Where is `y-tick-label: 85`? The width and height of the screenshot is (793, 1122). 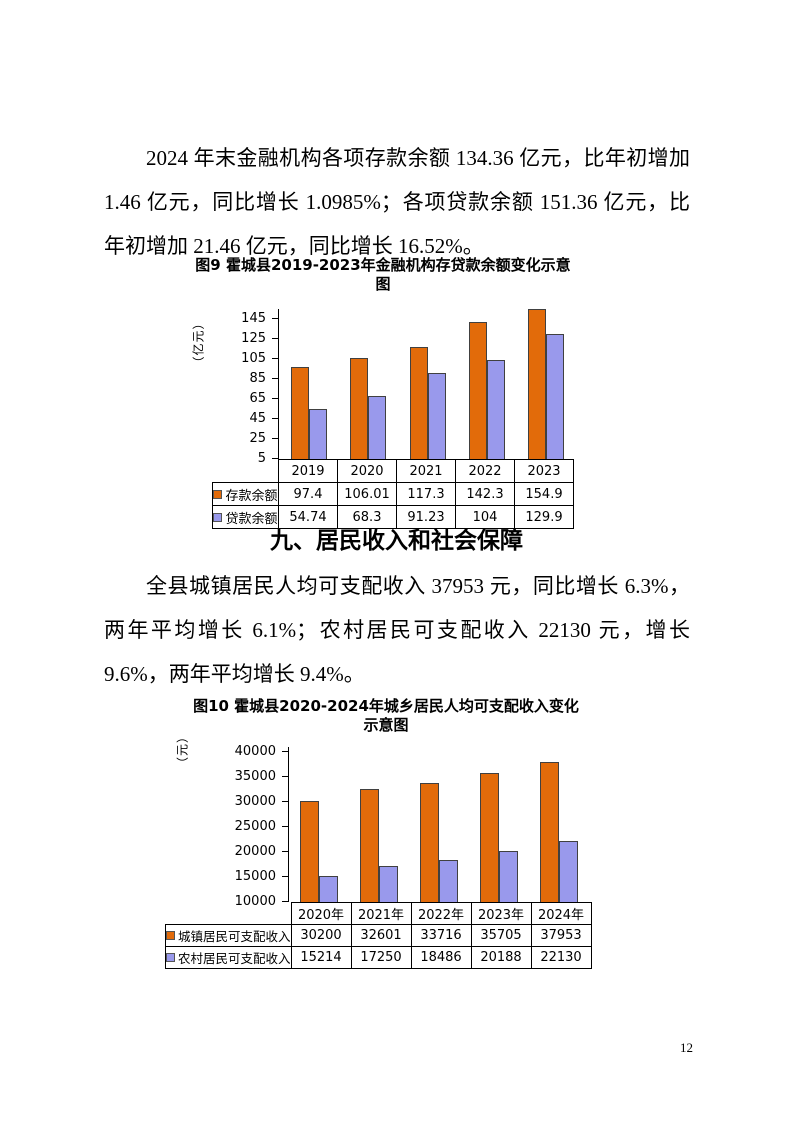
y-tick-label: 85 is located at coordinates (257, 378).